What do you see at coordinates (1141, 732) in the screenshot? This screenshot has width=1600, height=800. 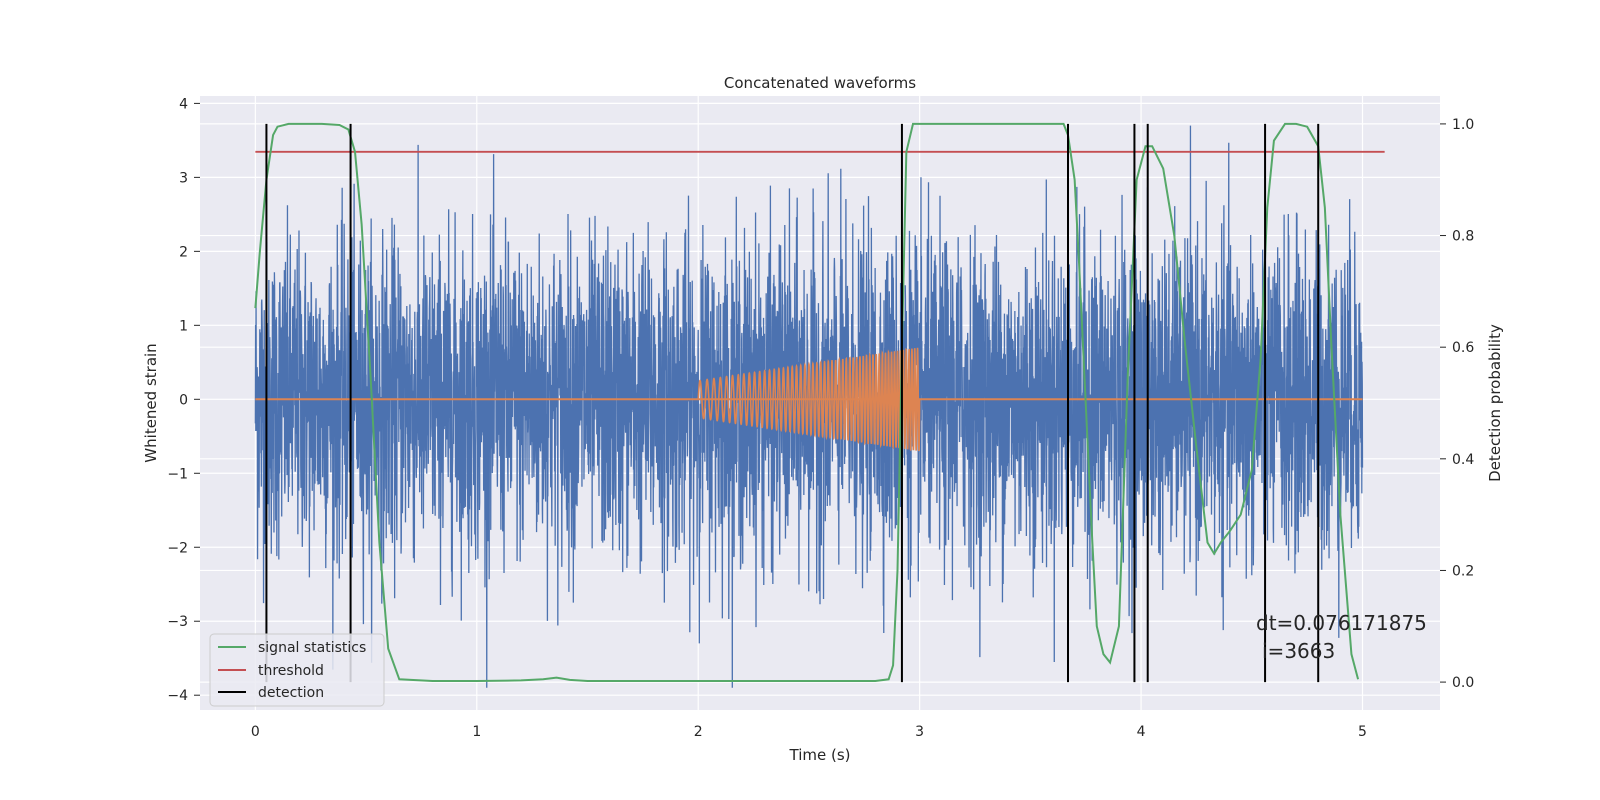 I see `x-tick-label: 4` at bounding box center [1141, 732].